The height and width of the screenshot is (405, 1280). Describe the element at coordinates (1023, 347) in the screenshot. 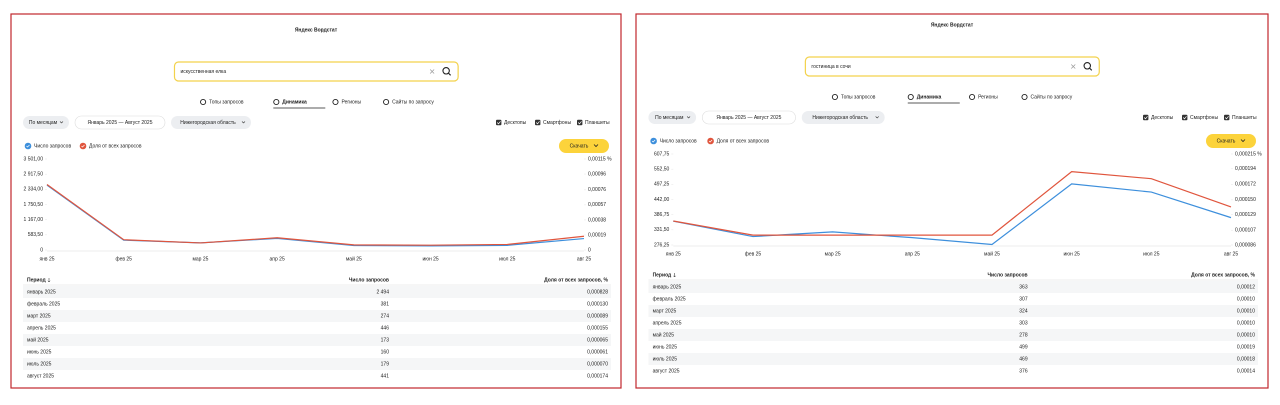

I see `table-cell: 499` at that location.